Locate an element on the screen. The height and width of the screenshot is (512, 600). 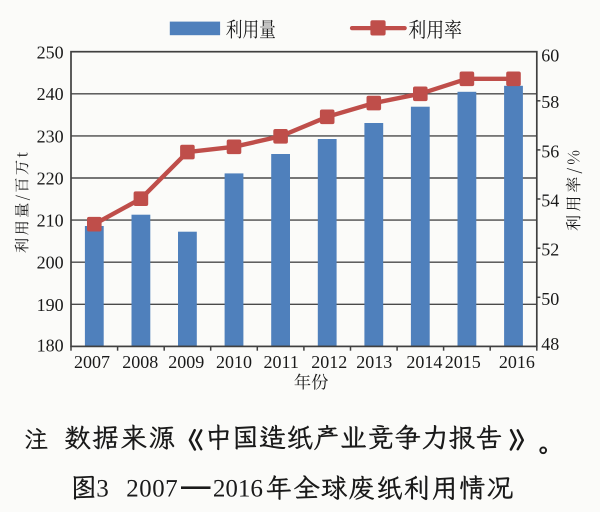
svg-text: 190 is located at coordinates (50, 305).